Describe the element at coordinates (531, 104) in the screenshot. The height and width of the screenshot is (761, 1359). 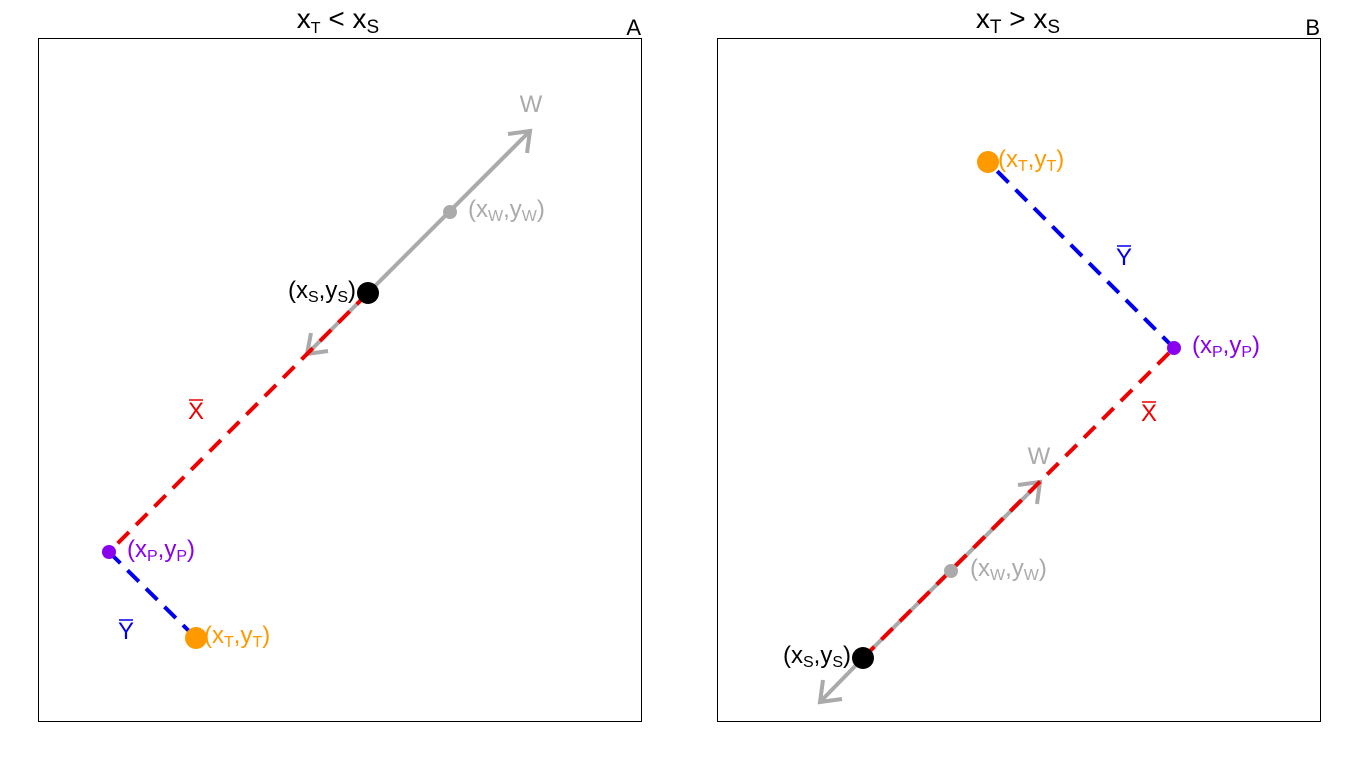
I see `panel-a-w-label: W` at that location.